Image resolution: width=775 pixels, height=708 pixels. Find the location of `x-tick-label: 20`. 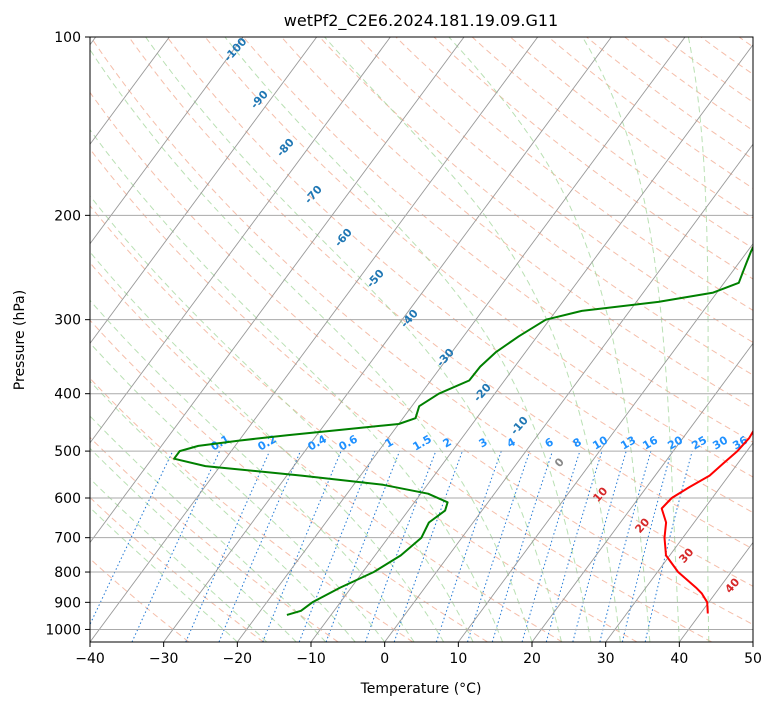

x-tick-label: 20 is located at coordinates (532, 659).